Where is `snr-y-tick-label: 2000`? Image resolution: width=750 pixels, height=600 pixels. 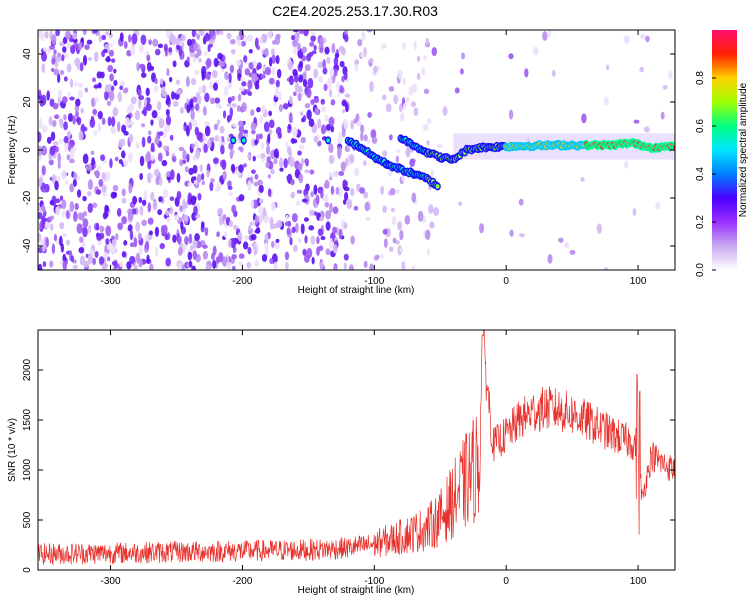
snr-y-tick-label: 2000 is located at coordinates (27, 369).